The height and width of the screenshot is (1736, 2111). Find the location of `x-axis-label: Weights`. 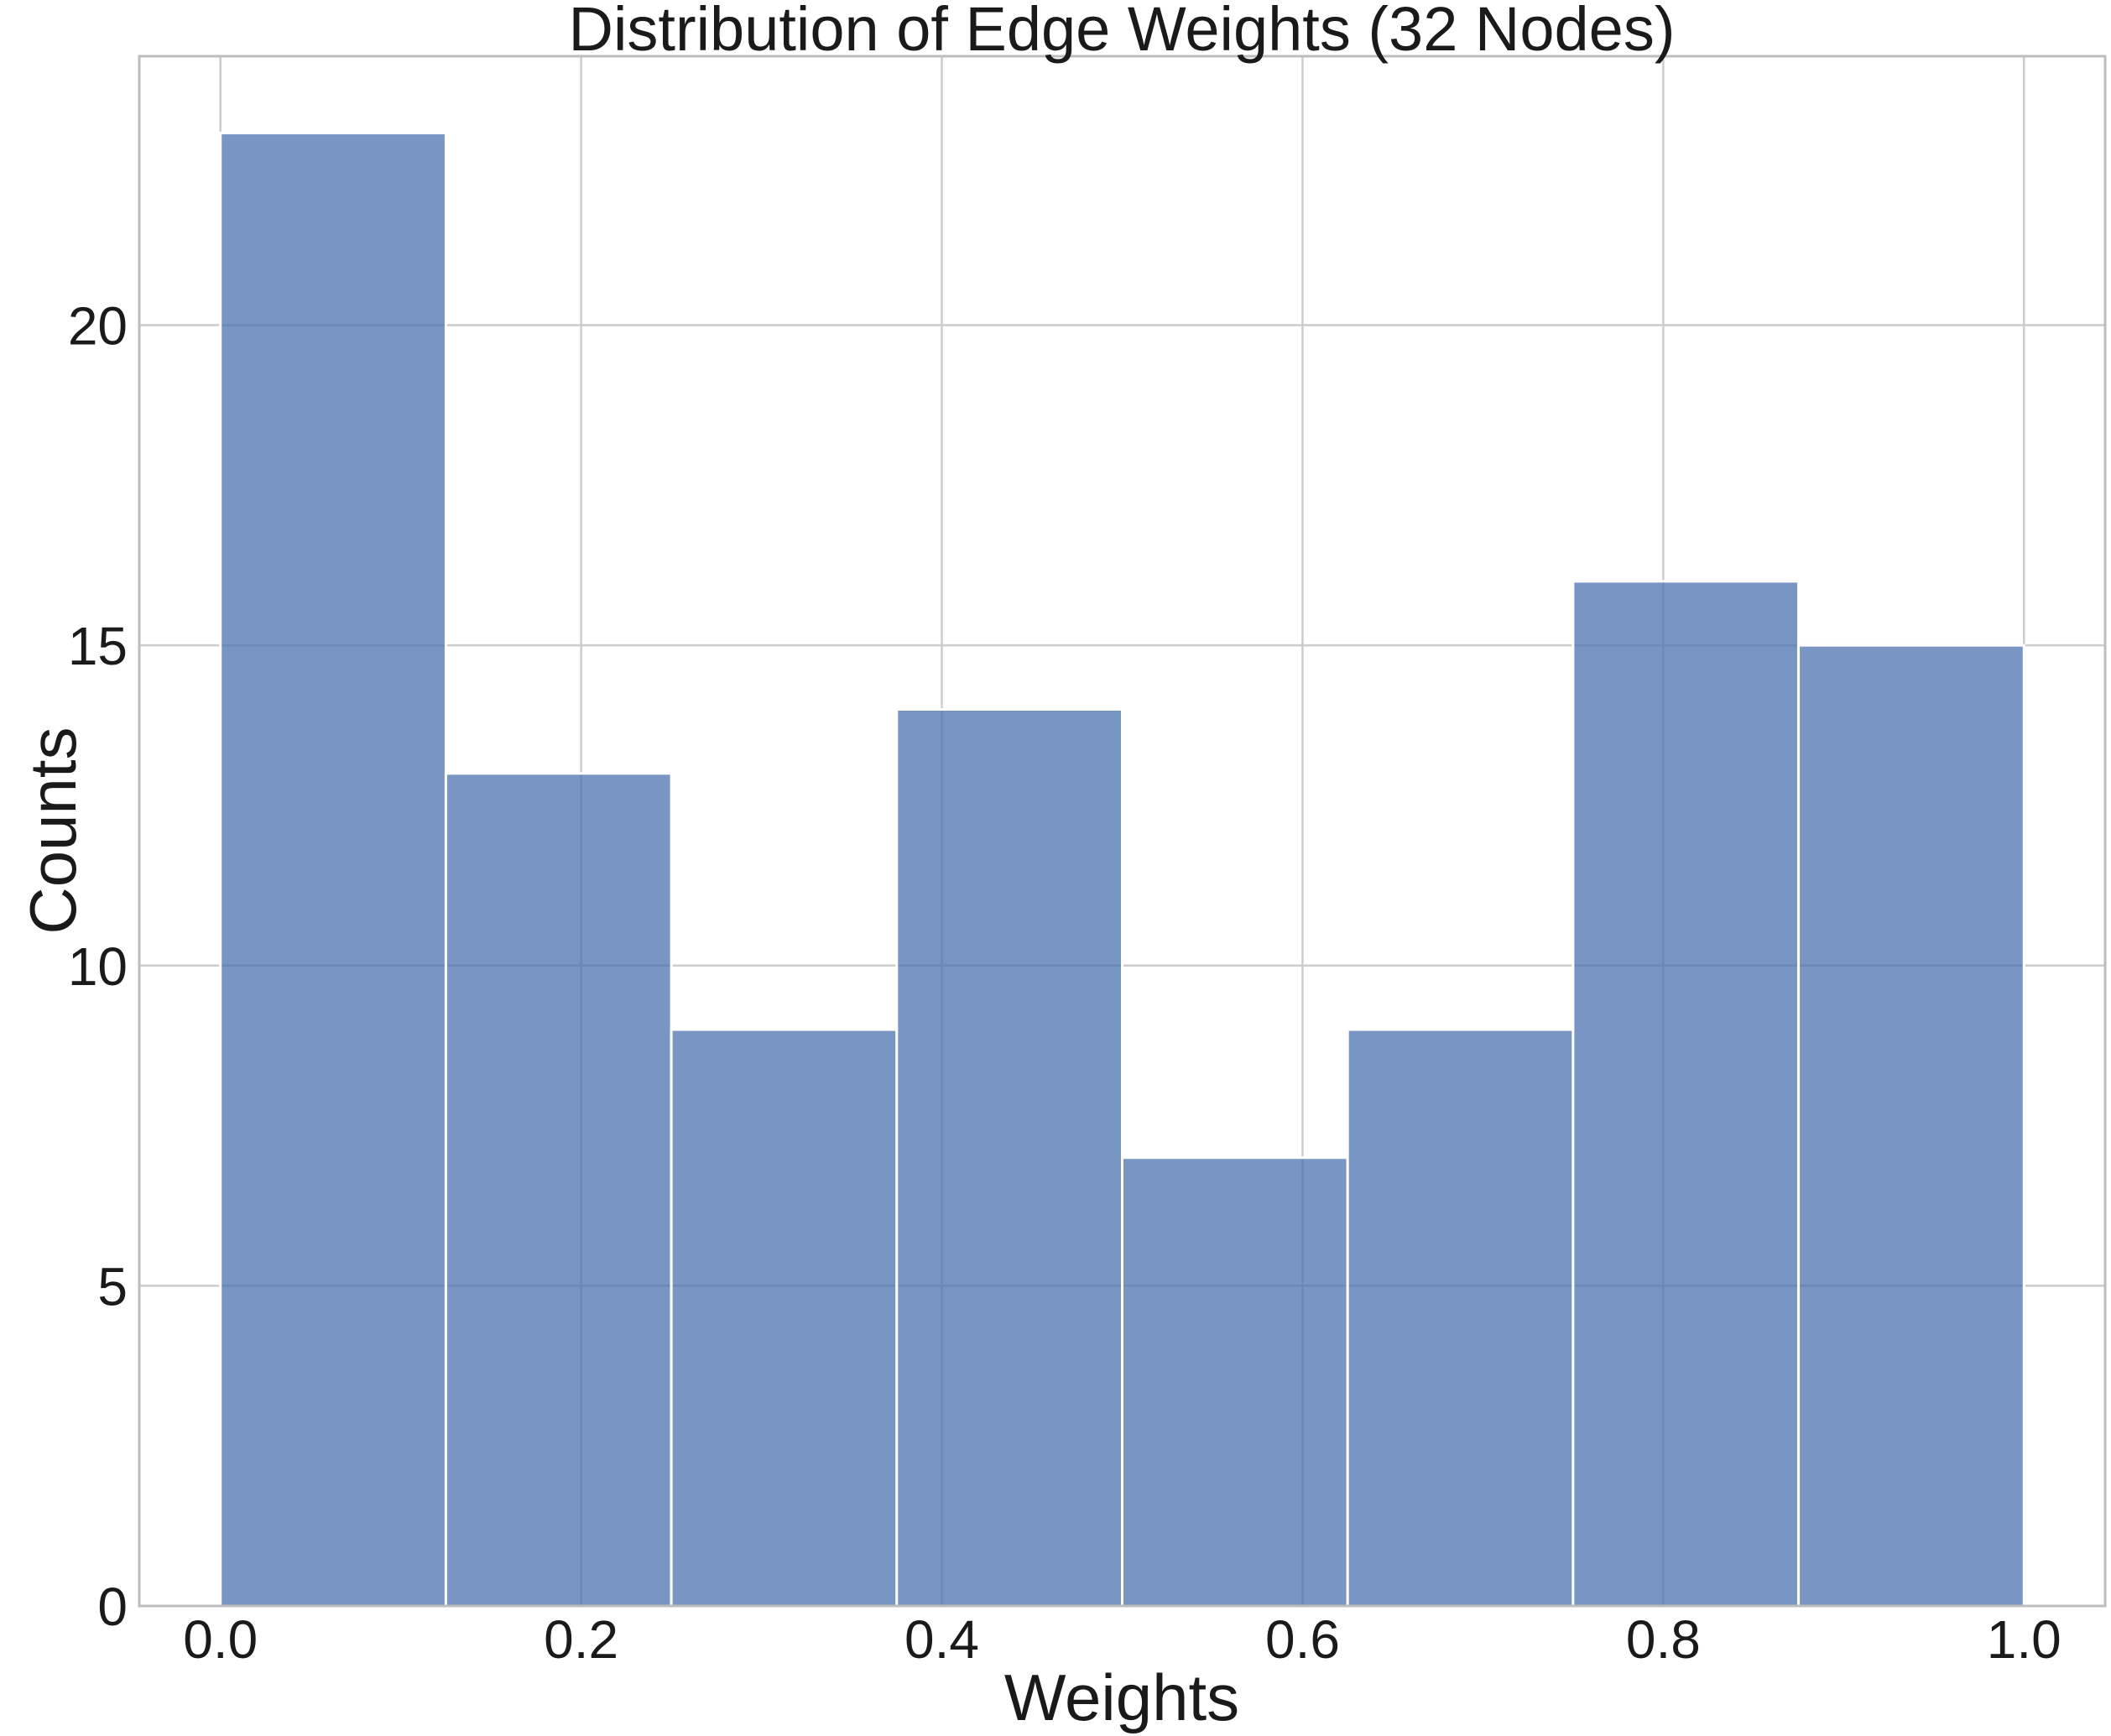

x-axis-label: Weights is located at coordinates (1121, 1697).